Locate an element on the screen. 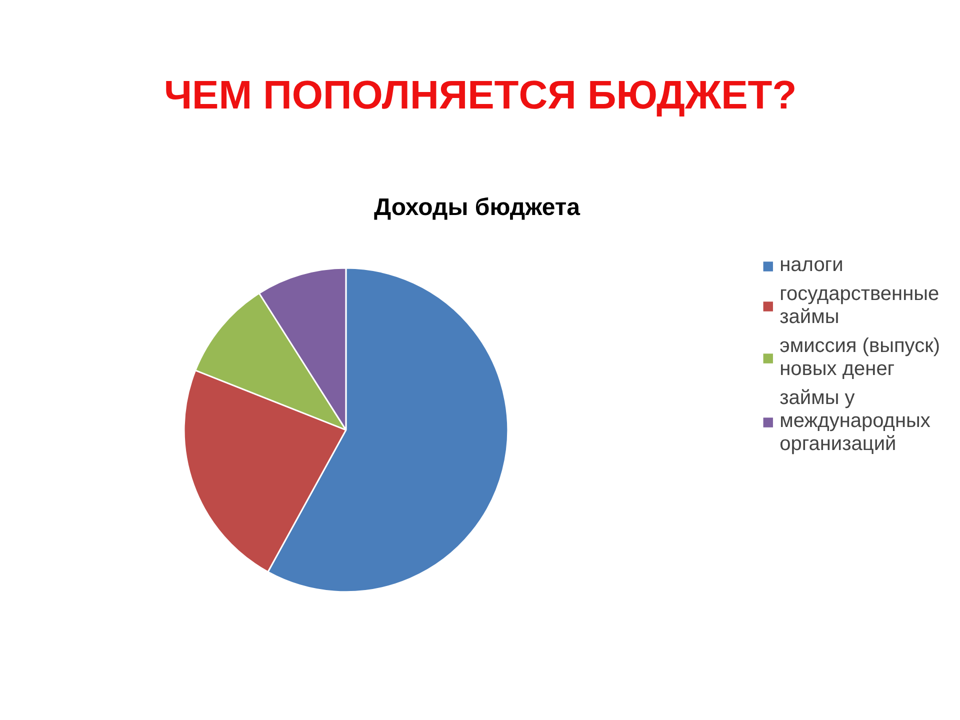 The height and width of the screenshot is (720, 960). legend-label: займы у международных организаций is located at coordinates (855, 421).